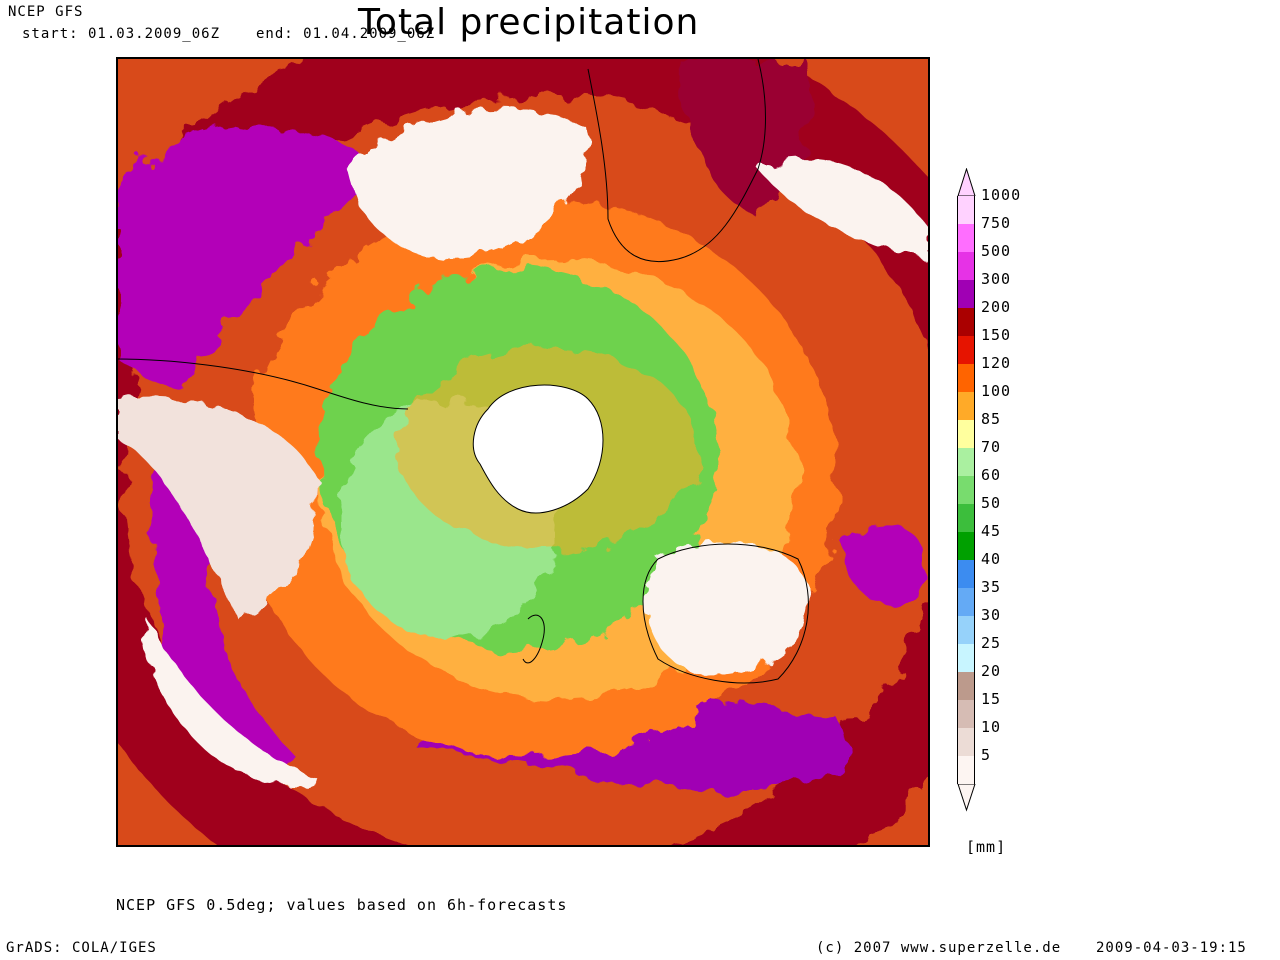 This screenshot has height=960, width=1280. Describe the element at coordinates (121, 34) in the screenshot. I see `start-time: start: 01.03.2009_06Z` at that location.